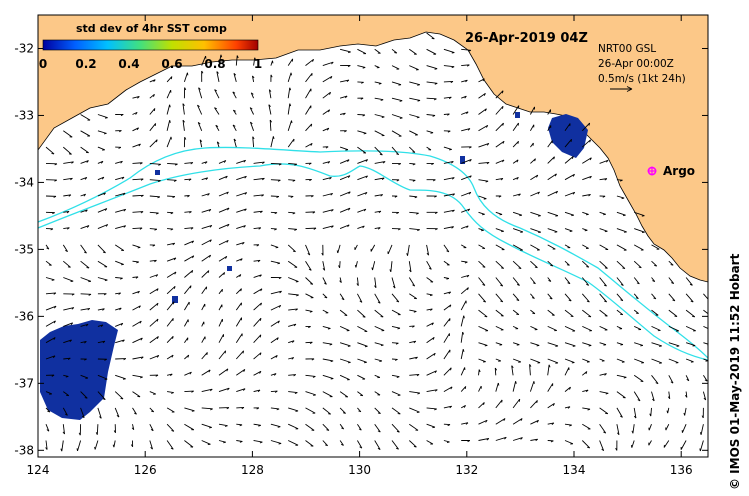 The width and height of the screenshot is (749, 496). What do you see at coordinates (150, 45) in the screenshot?
I see `colorbar-gradient` at bounding box center [150, 45].